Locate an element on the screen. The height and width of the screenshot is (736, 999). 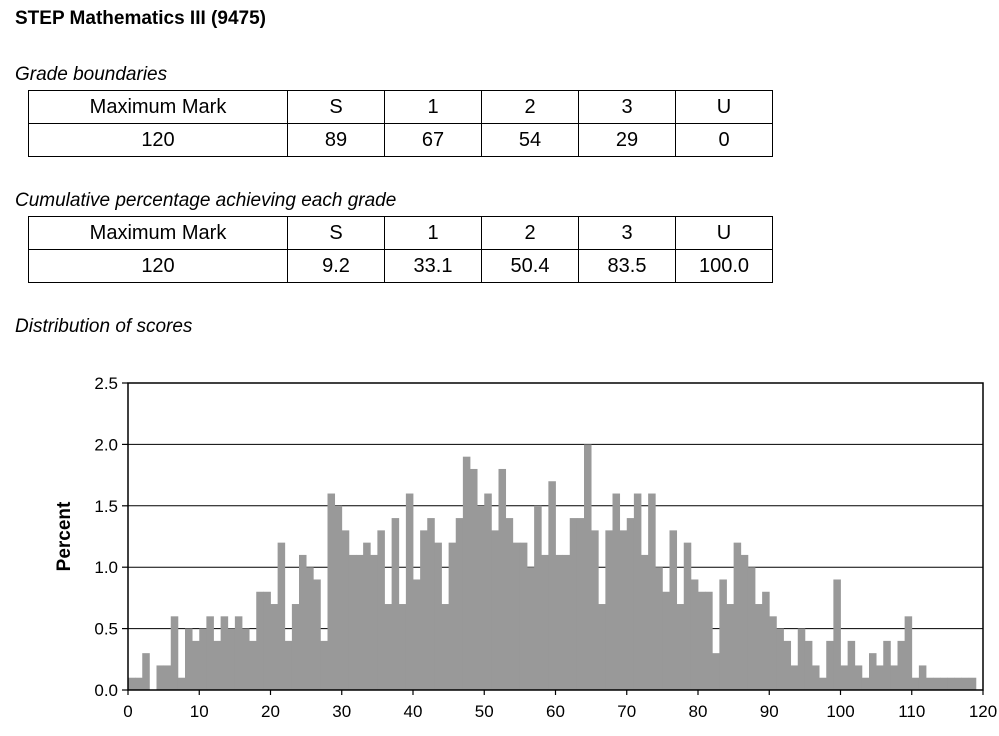
x-tick-label: 100 is located at coordinates (840, 711).